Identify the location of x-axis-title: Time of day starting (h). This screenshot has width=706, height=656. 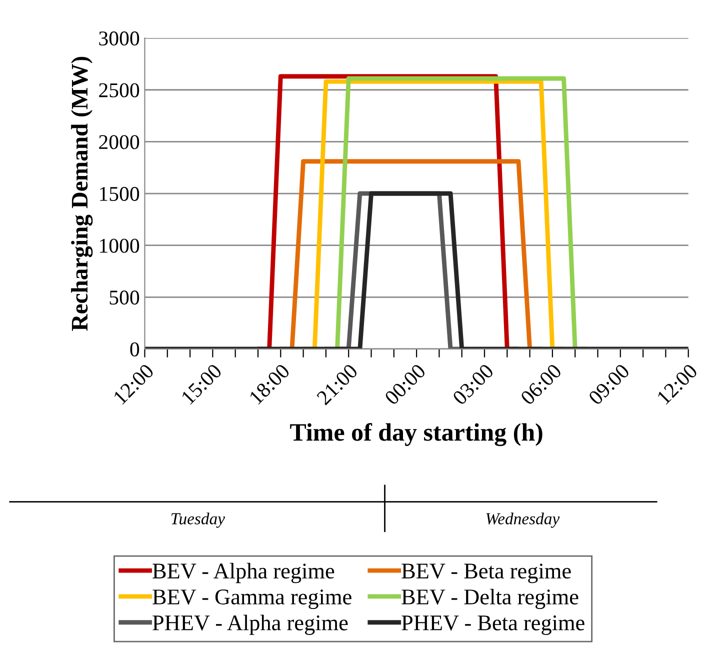
(416, 434).